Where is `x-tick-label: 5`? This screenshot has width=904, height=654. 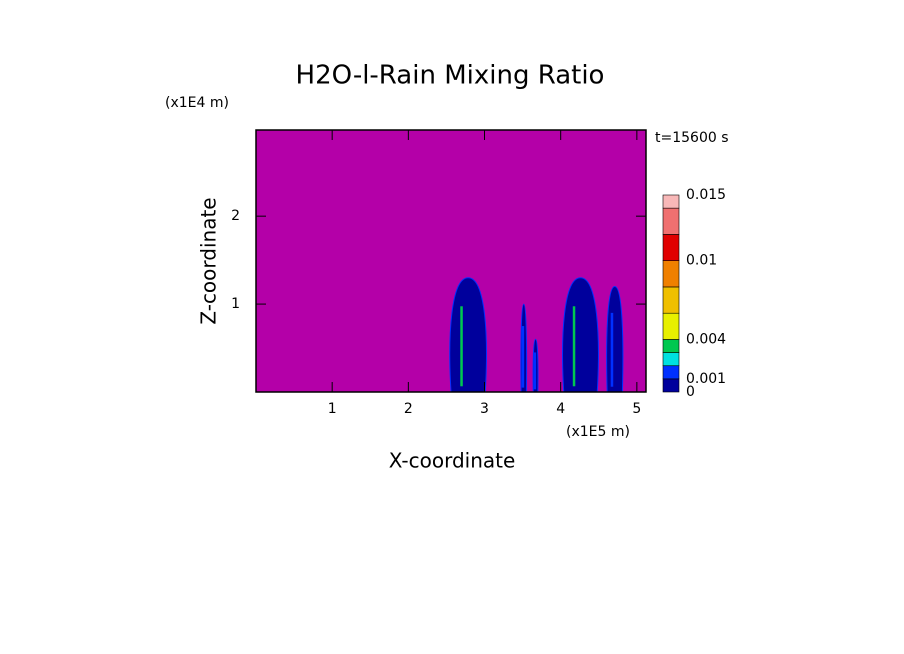 x-tick-label: 5 is located at coordinates (636, 409).